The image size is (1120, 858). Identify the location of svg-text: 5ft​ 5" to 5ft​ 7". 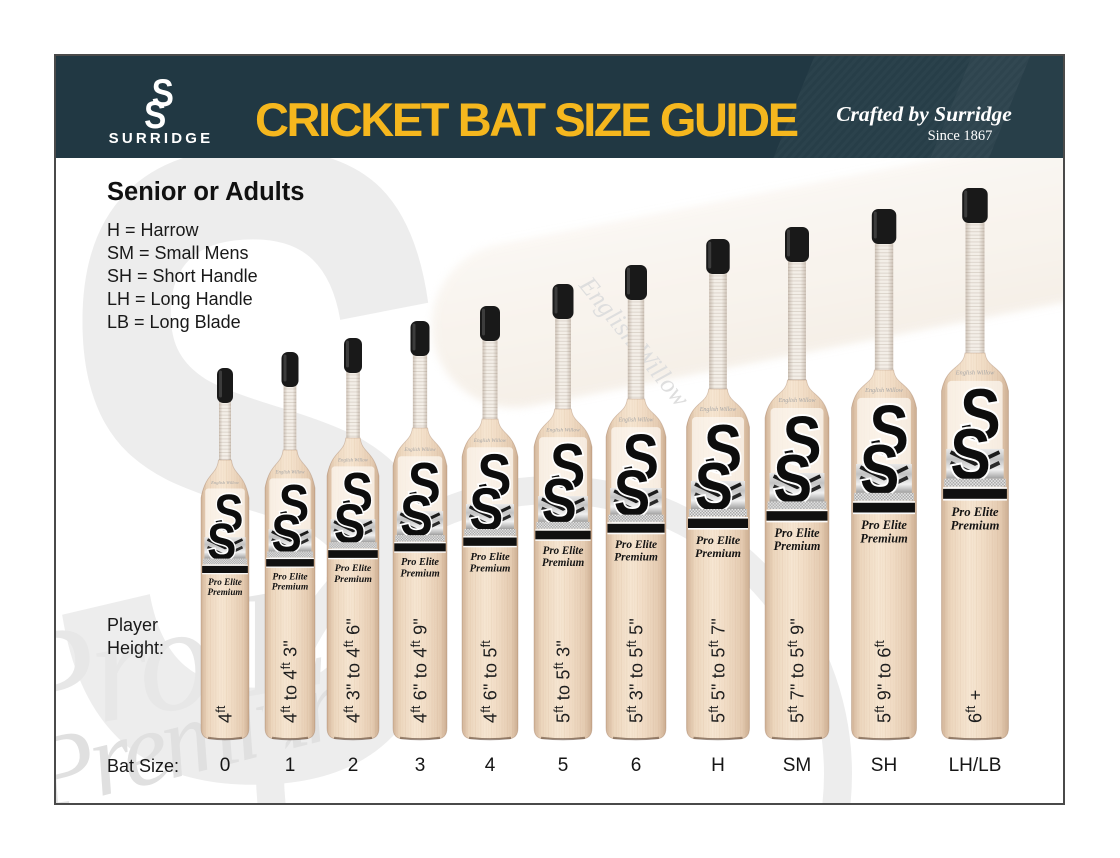
(718, 670).